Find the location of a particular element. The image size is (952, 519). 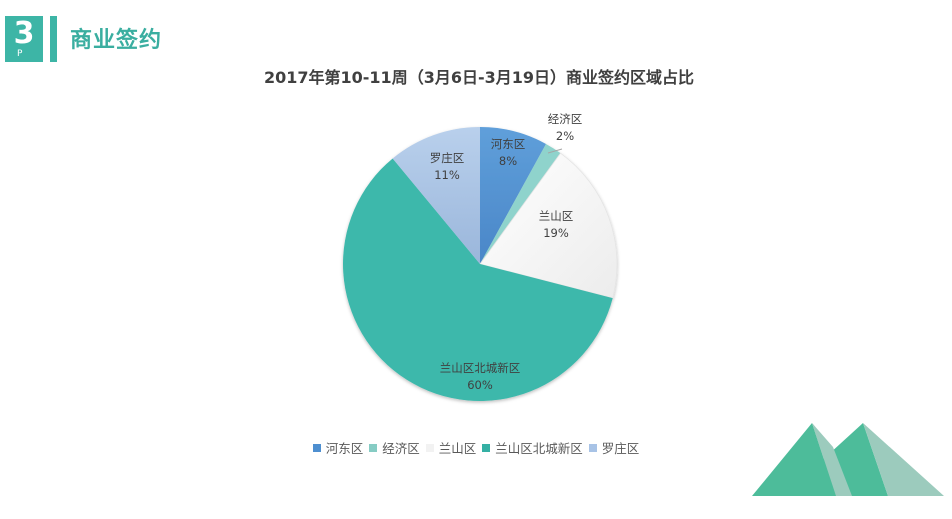

section-number-badge: 3 P is located at coordinates (24, 39).